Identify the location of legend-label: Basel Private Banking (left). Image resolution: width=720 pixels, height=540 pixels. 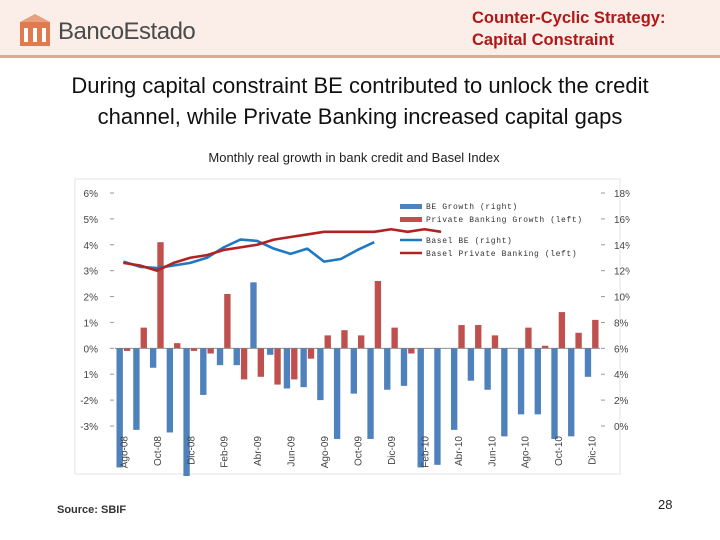
(501, 254).